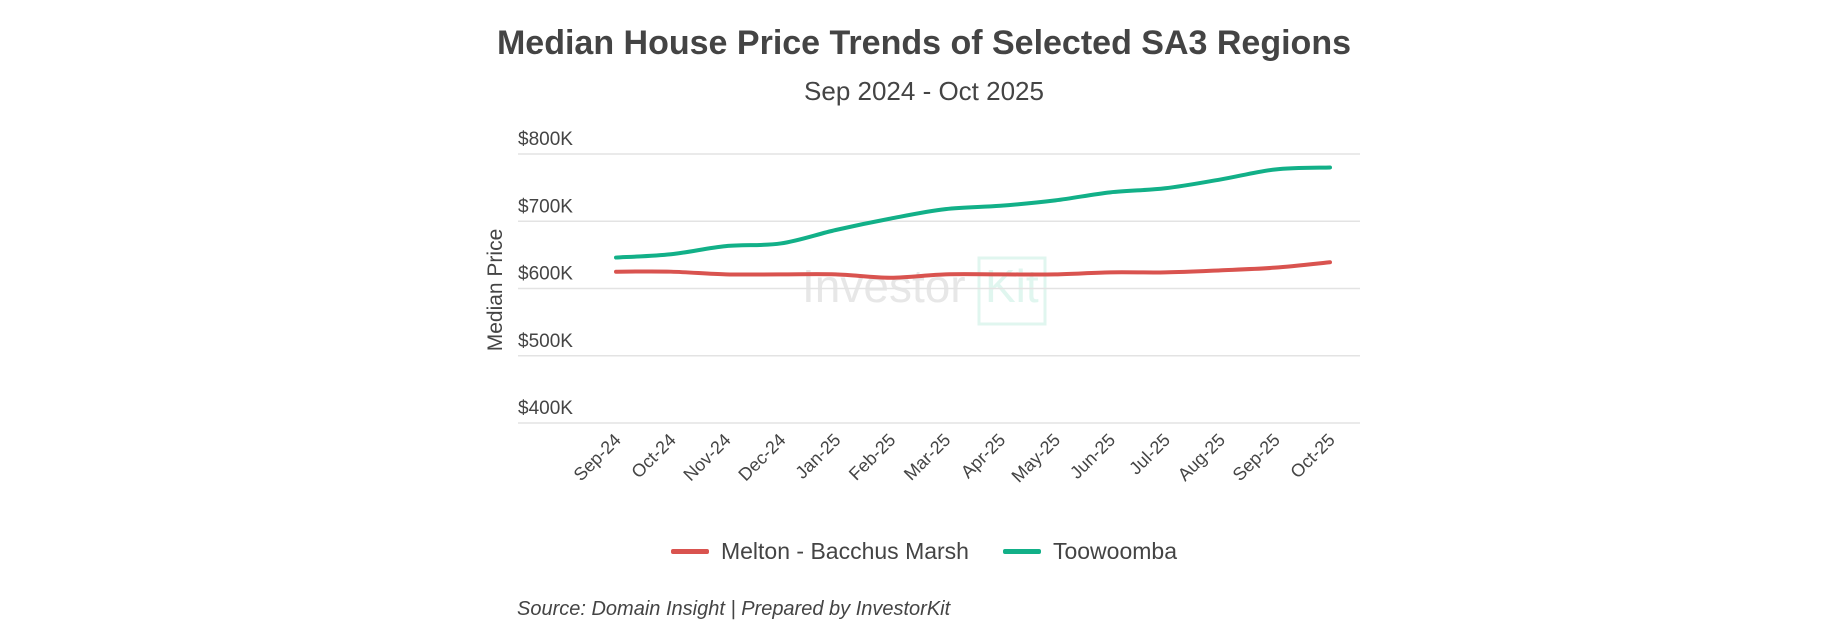 Image resolution: width=1848 pixels, height=640 pixels. I want to click on x-tick-label: Sep-24, so click(597, 457).